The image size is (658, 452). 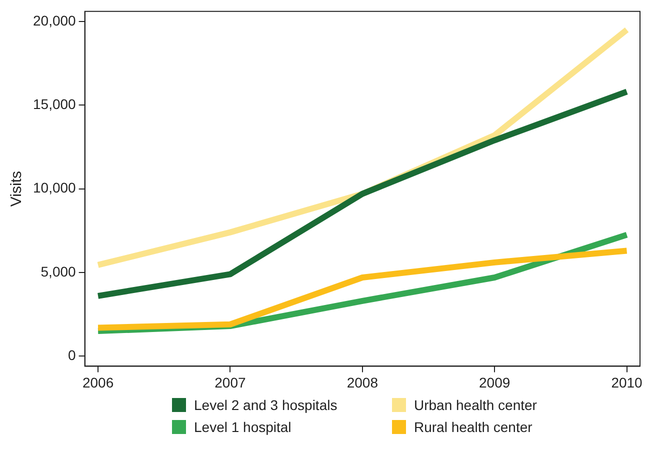 What do you see at coordinates (494, 382) in the screenshot?
I see `x-tick-label: 2009` at bounding box center [494, 382].